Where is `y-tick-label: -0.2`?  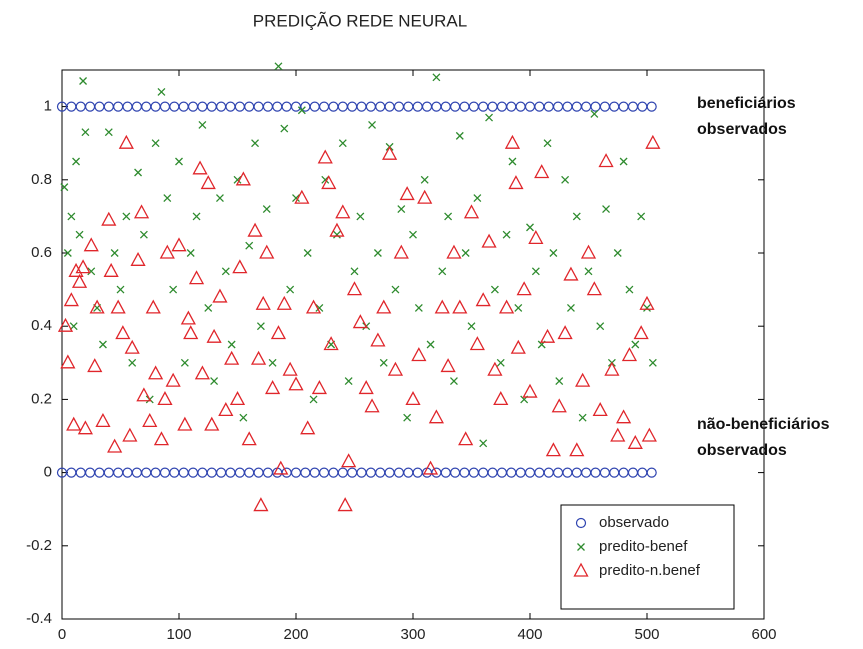
y-tick-label: -0.2 is located at coordinates (39, 545).